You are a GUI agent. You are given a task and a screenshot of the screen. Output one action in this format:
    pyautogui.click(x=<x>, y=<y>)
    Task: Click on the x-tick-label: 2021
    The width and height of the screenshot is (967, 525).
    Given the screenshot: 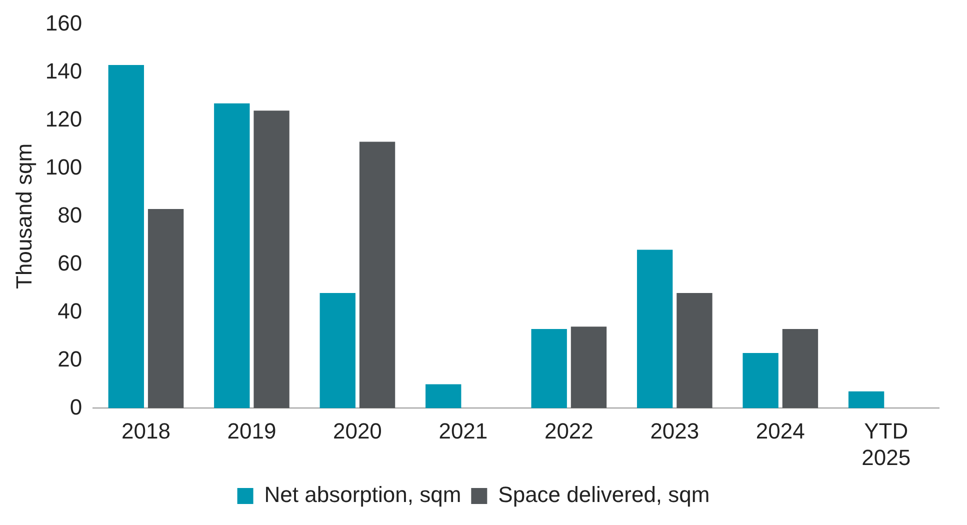 What is the action you would take?
    pyautogui.click(x=463, y=431)
    